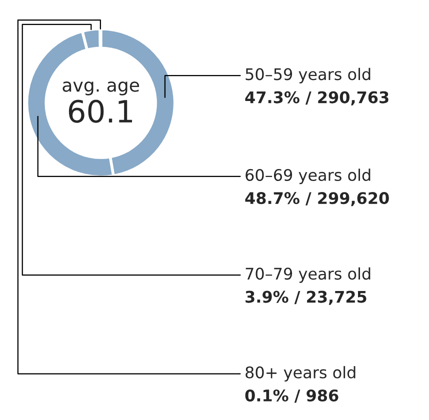  Describe the element at coordinates (306, 297) in the screenshot. I see `data-label: 3.9% / 23,725` at that location.